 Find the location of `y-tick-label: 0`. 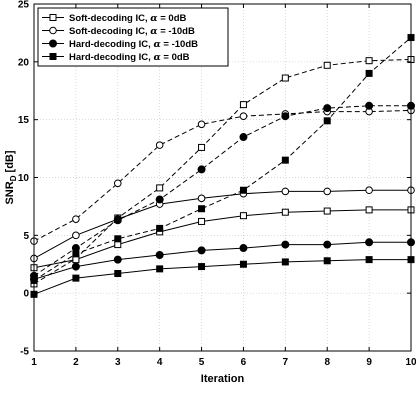

y-tick-label: 0 is located at coordinates (26, 294).